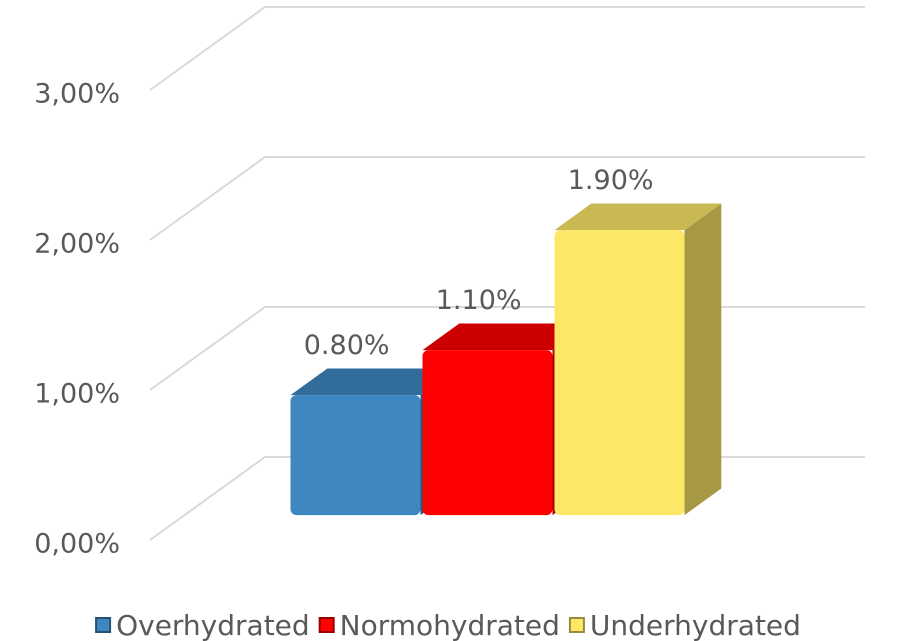  Describe the element at coordinates (213, 625) in the screenshot. I see `legend-label: Overhydrated` at that location.